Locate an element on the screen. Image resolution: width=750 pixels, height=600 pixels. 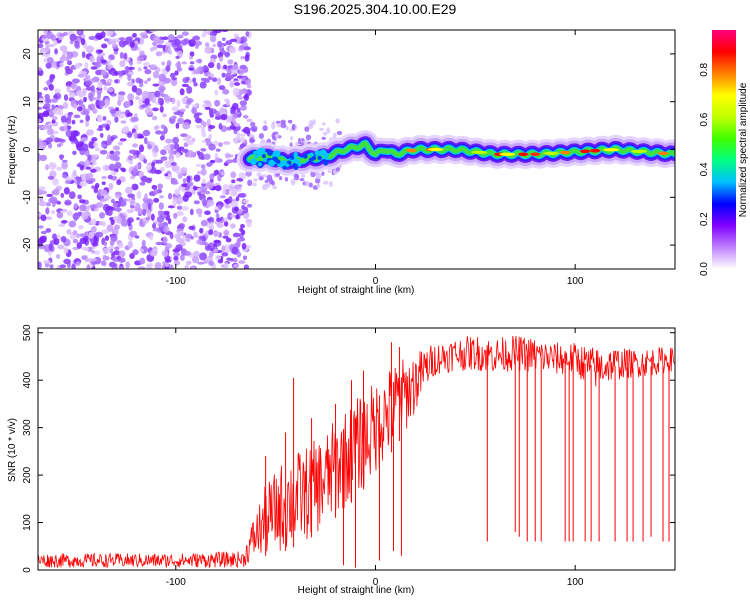
chart-title: S196.2025.304.10.00.E29 is located at coordinates (375, 9).